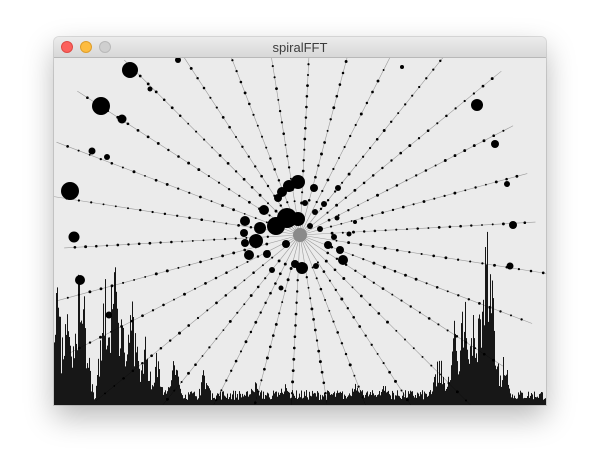 The height and width of the screenshot is (475, 600). I want to click on minimize-button, so click(86, 47).